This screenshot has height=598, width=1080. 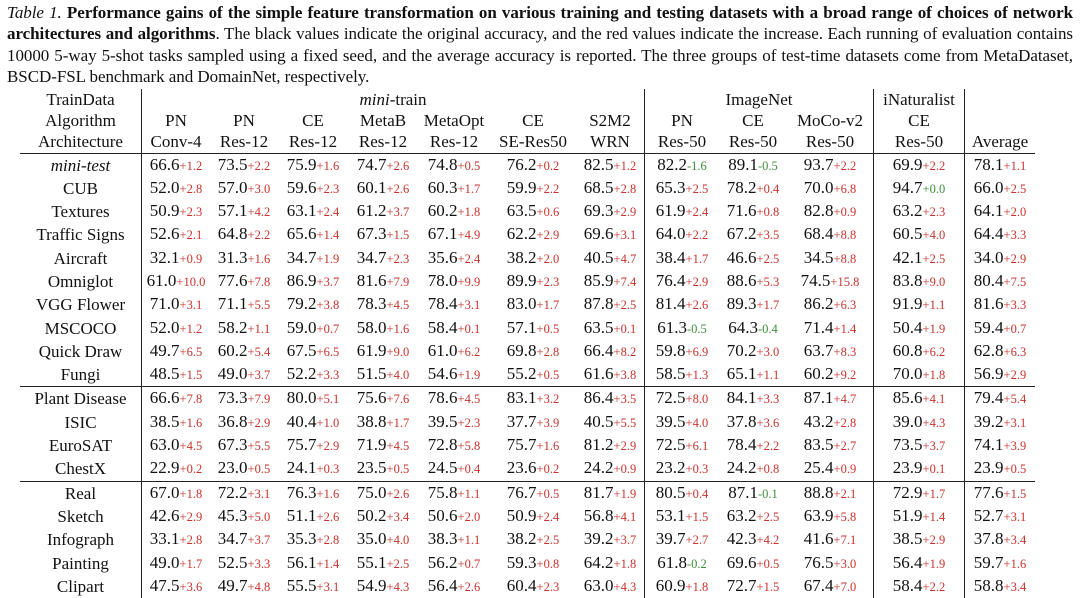 I want to click on base-accuracy: 58.8, so click(x=988, y=585).